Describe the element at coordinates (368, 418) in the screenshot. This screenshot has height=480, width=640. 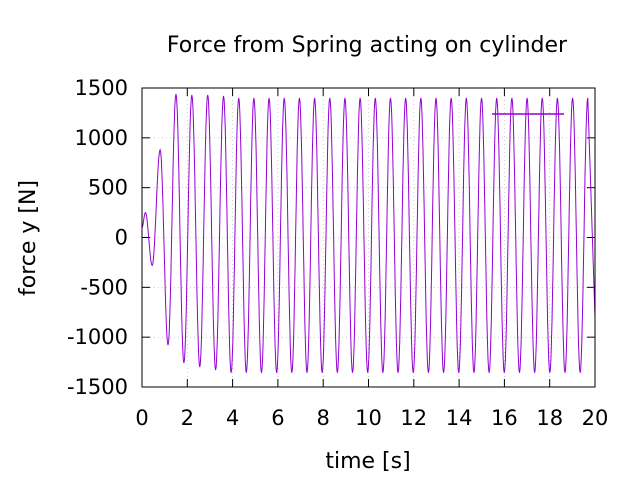
I see `x-tick-label: 10` at that location.